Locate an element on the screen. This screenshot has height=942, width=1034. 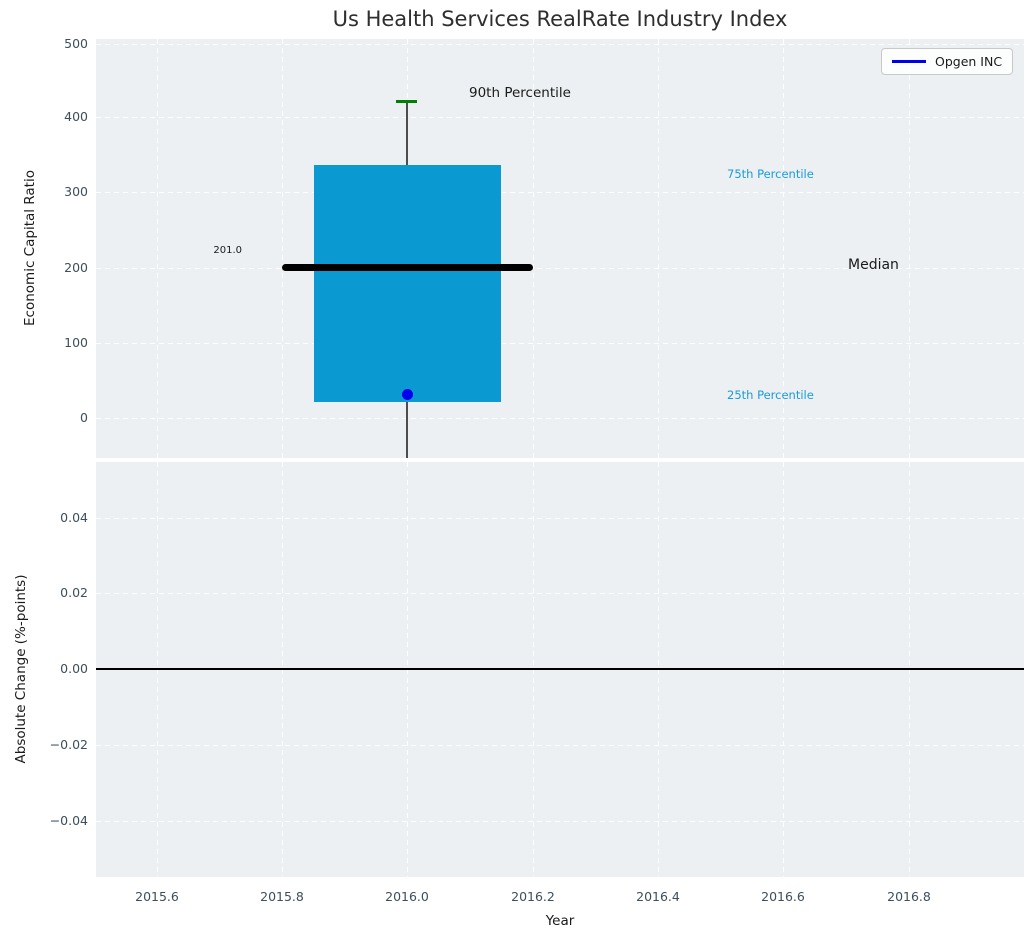
ytick-200: 200 is located at coordinates (76, 267).